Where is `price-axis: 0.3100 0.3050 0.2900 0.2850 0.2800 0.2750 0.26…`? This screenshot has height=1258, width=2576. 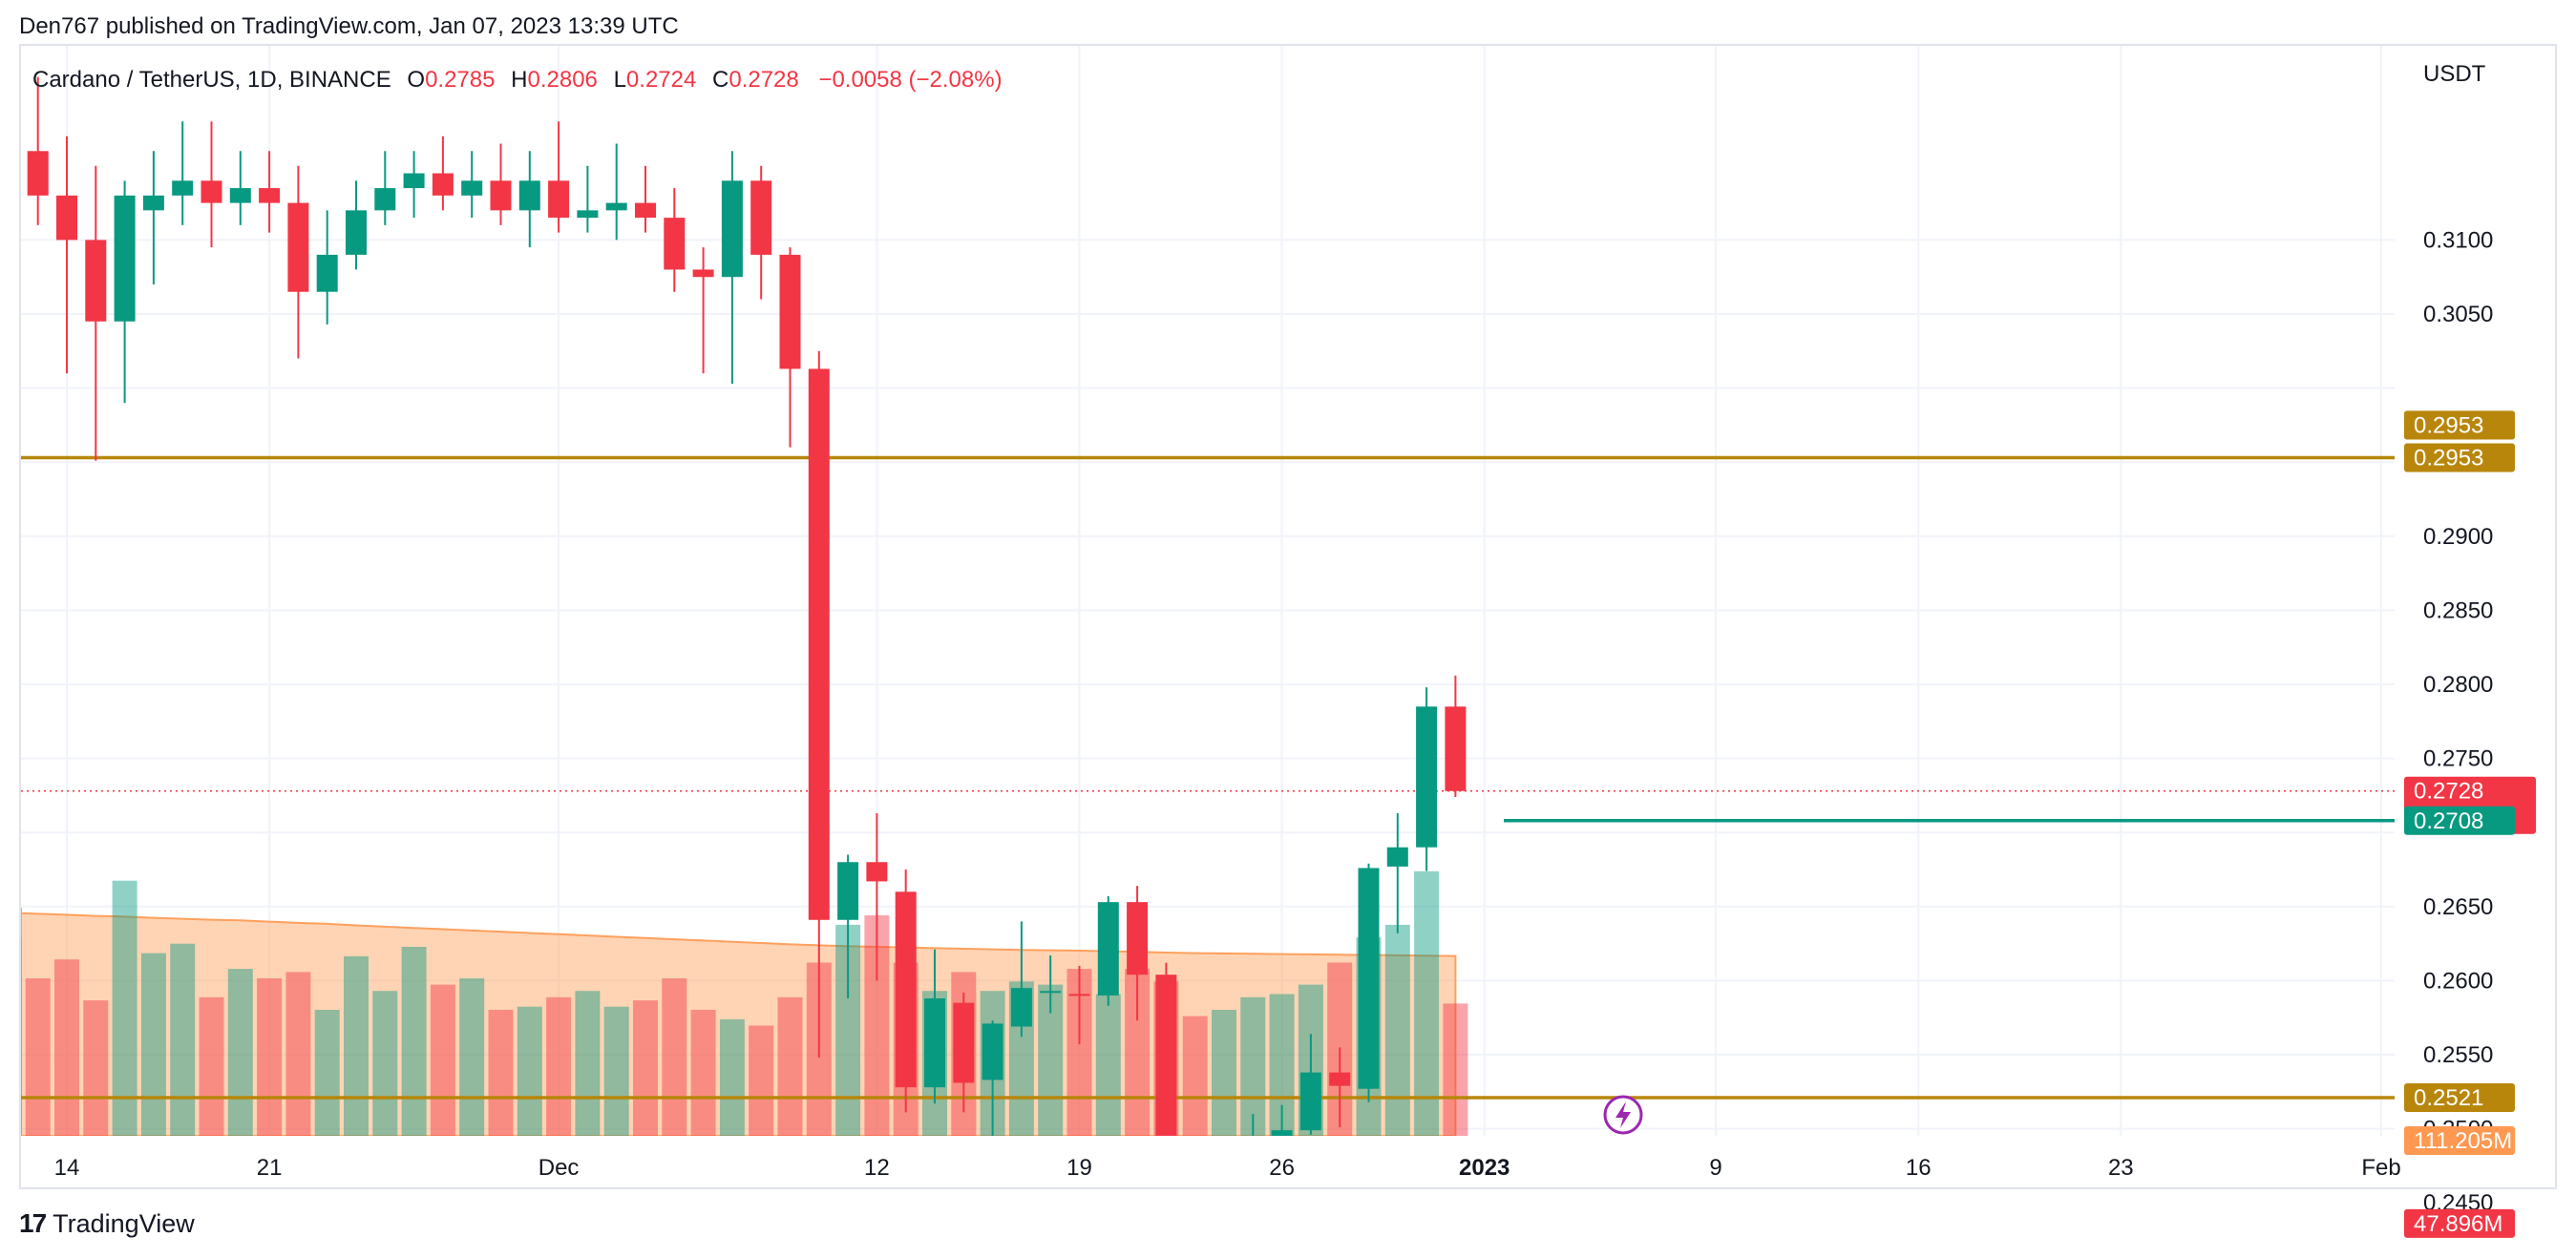 price-axis: 0.3100 0.3050 0.2900 0.2850 0.2800 0.2750 0.26… is located at coordinates (2458, 722).